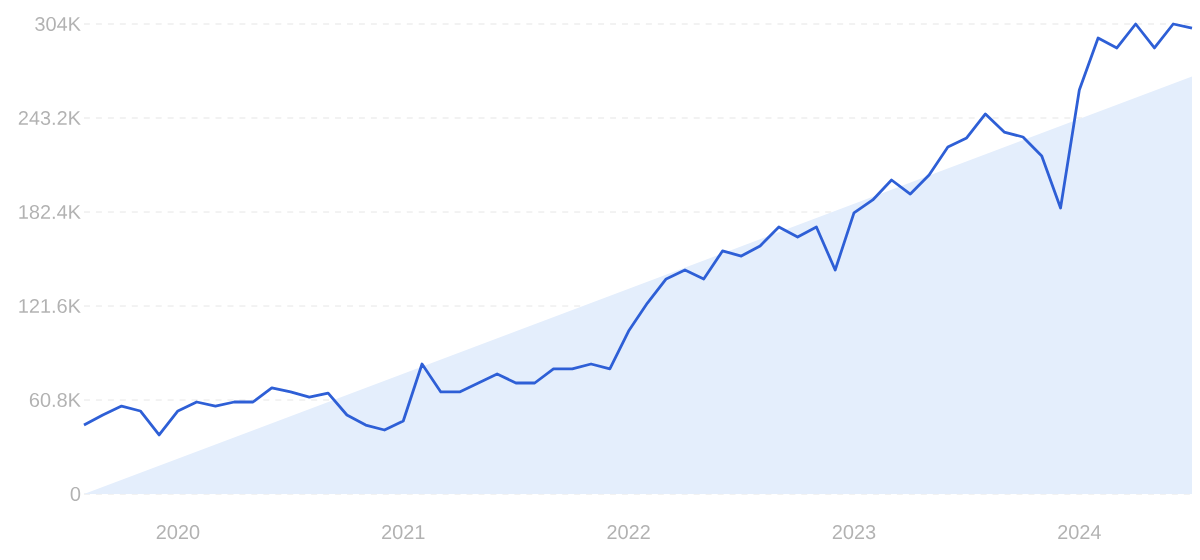 This screenshot has height=560, width=1200. What do you see at coordinates (55, 400) in the screenshot?
I see `y-tick-label: 60.8K` at bounding box center [55, 400].